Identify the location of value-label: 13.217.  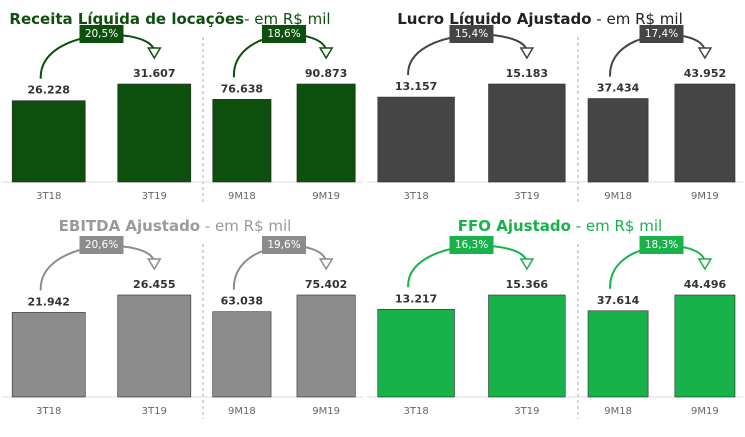
(416, 298).